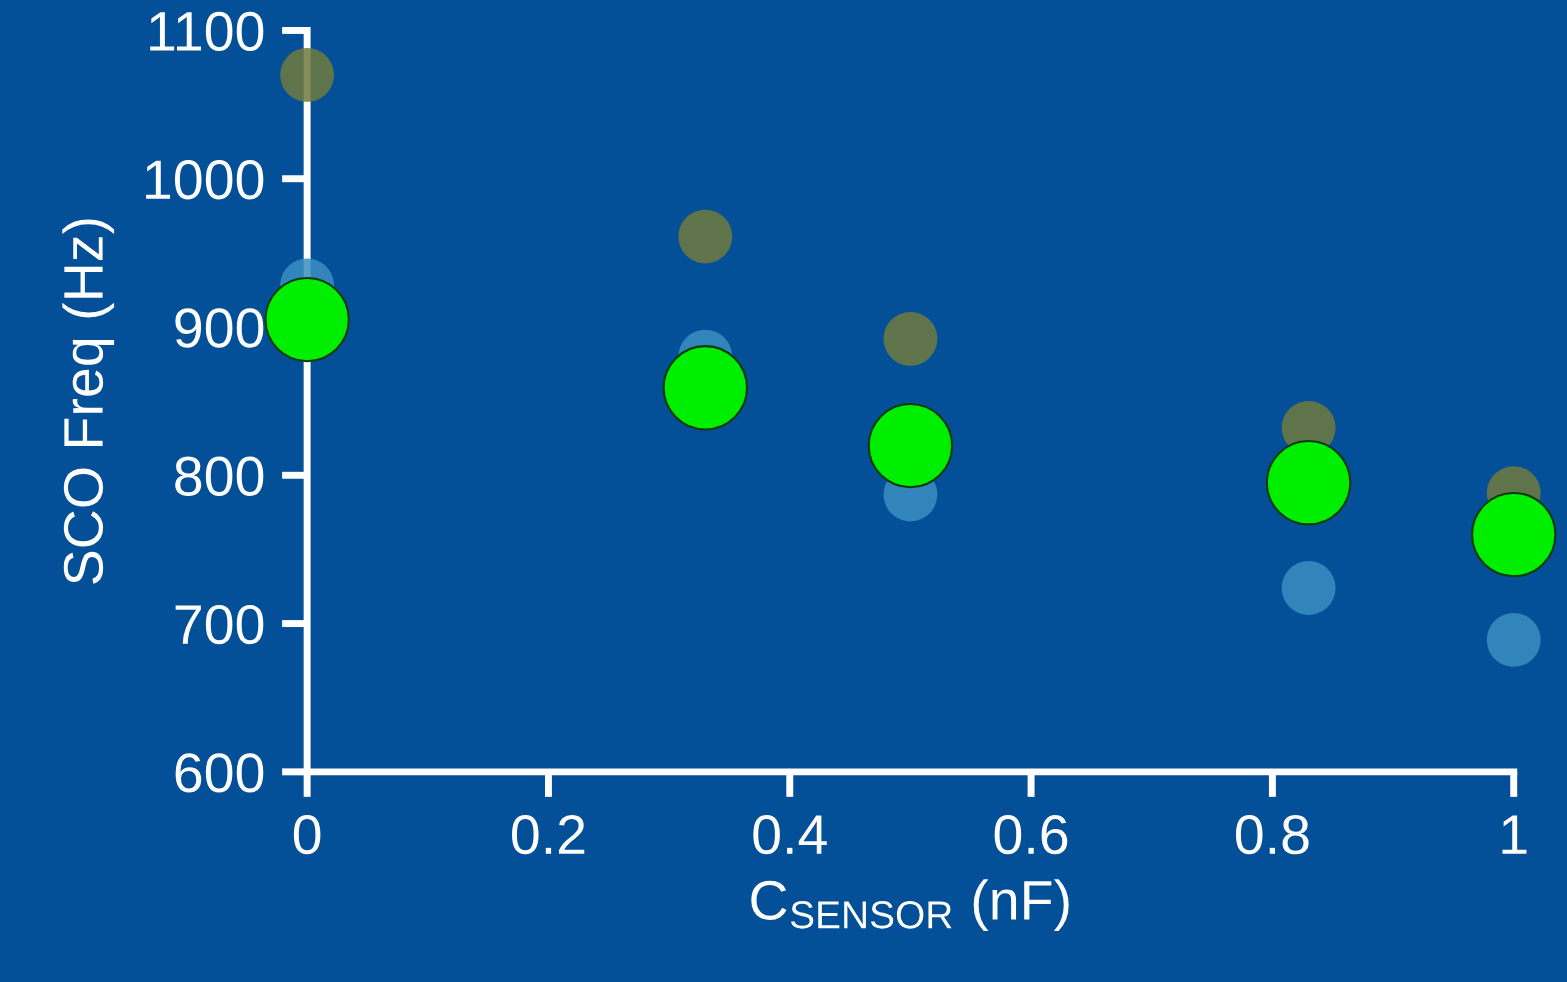  What do you see at coordinates (910, 905) in the screenshot?
I see `x-axis-title: C$_{SENSOR}$ (nF)` at bounding box center [910, 905].